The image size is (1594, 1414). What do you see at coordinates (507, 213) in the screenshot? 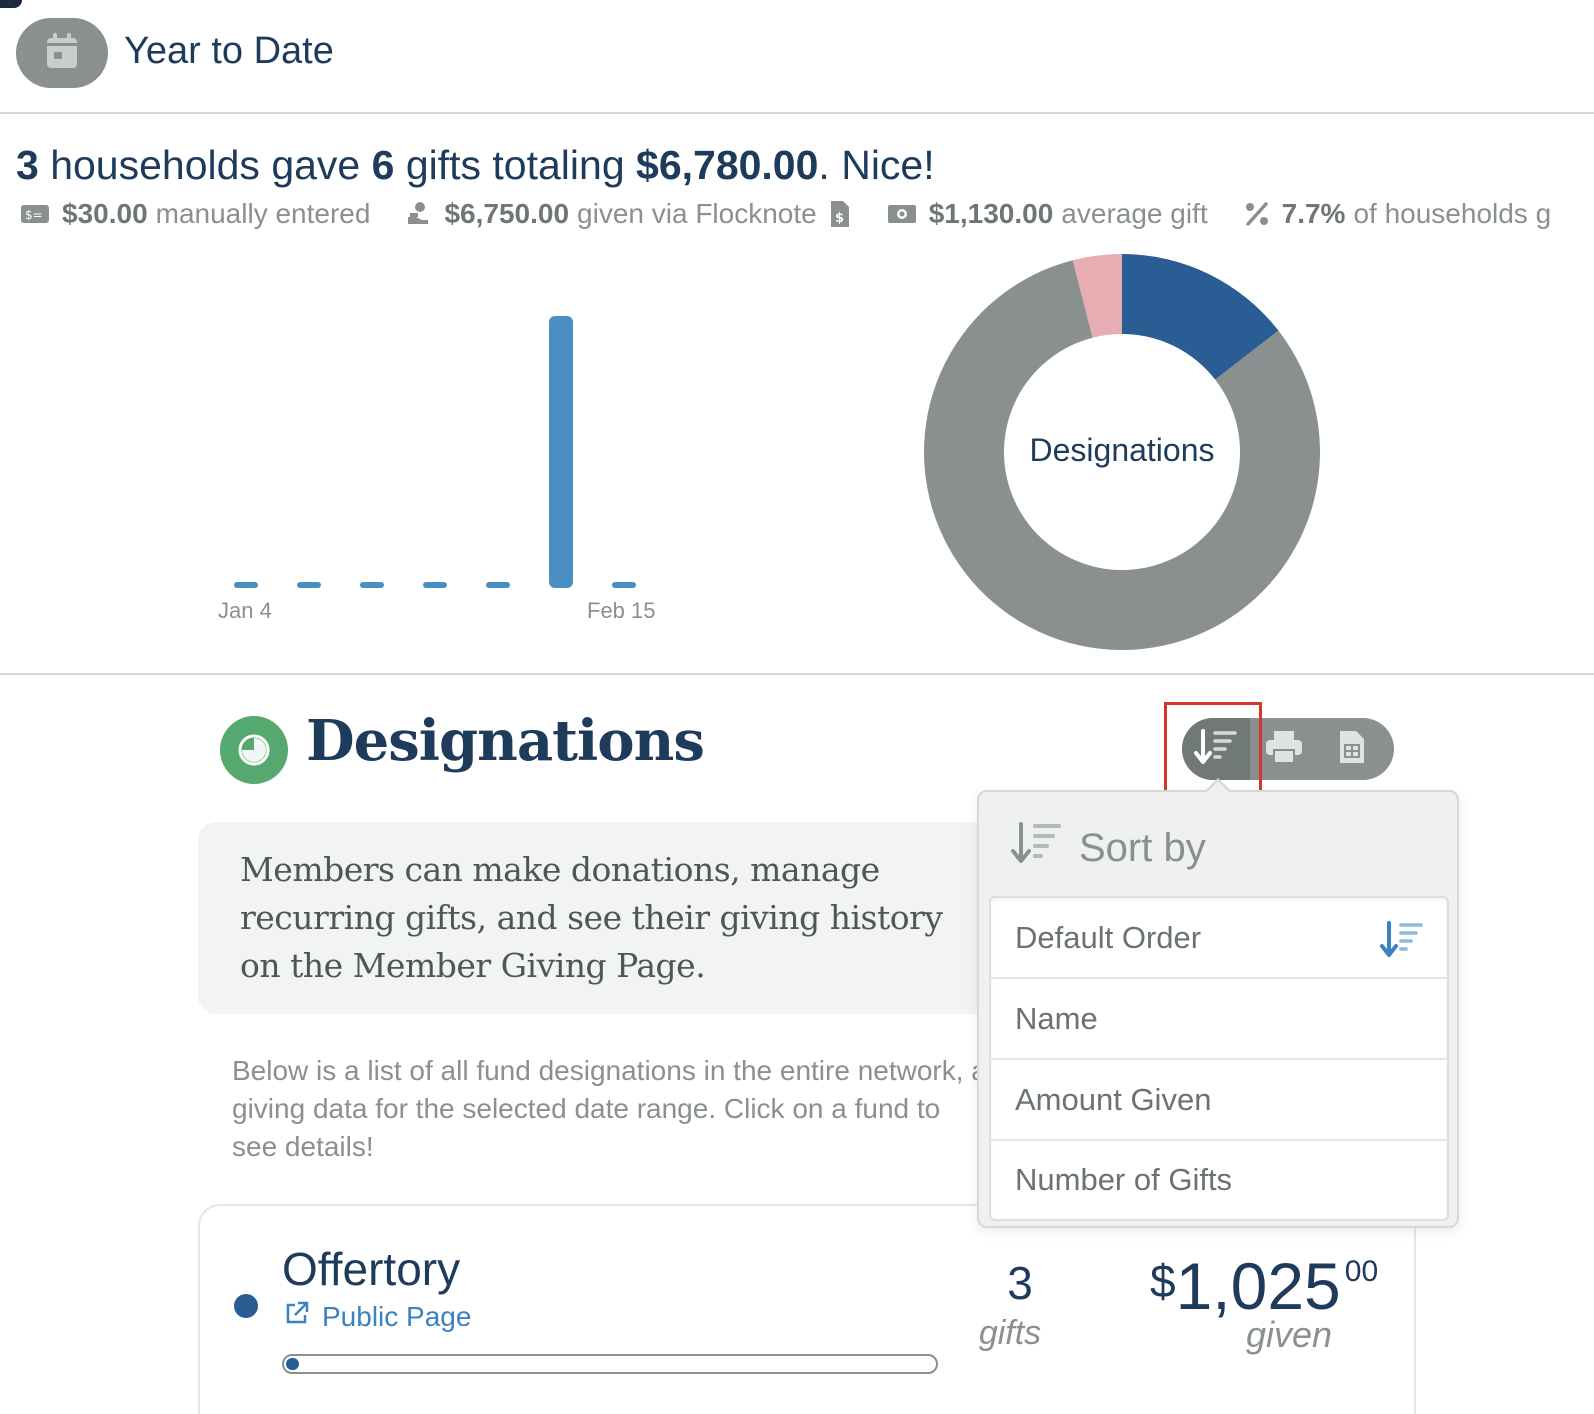
I see `stat-value: $6,750.00` at bounding box center [507, 213].